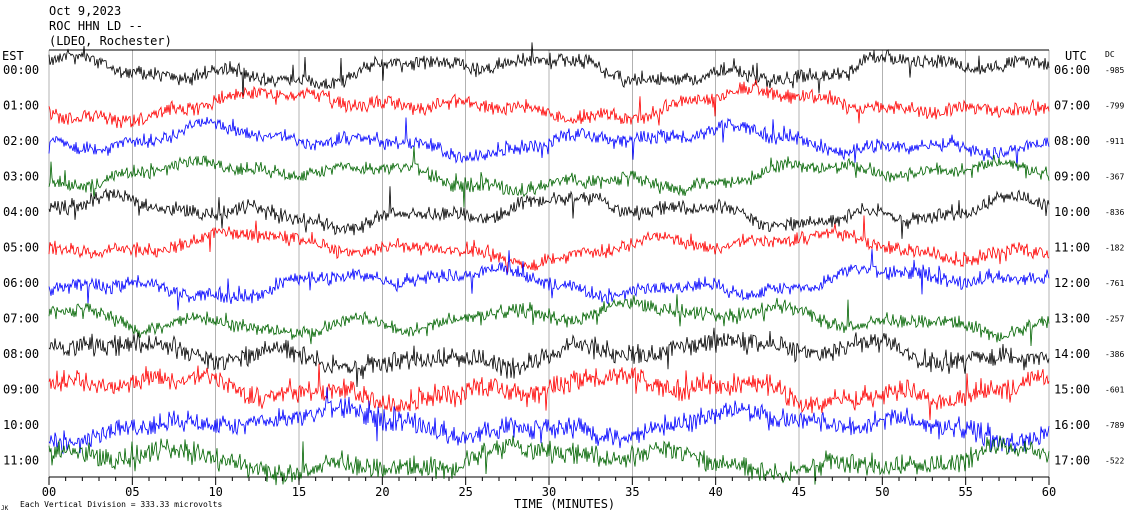 The height and width of the screenshot is (519, 1130). I want to click on x-tick-label: 20, so click(382, 492).